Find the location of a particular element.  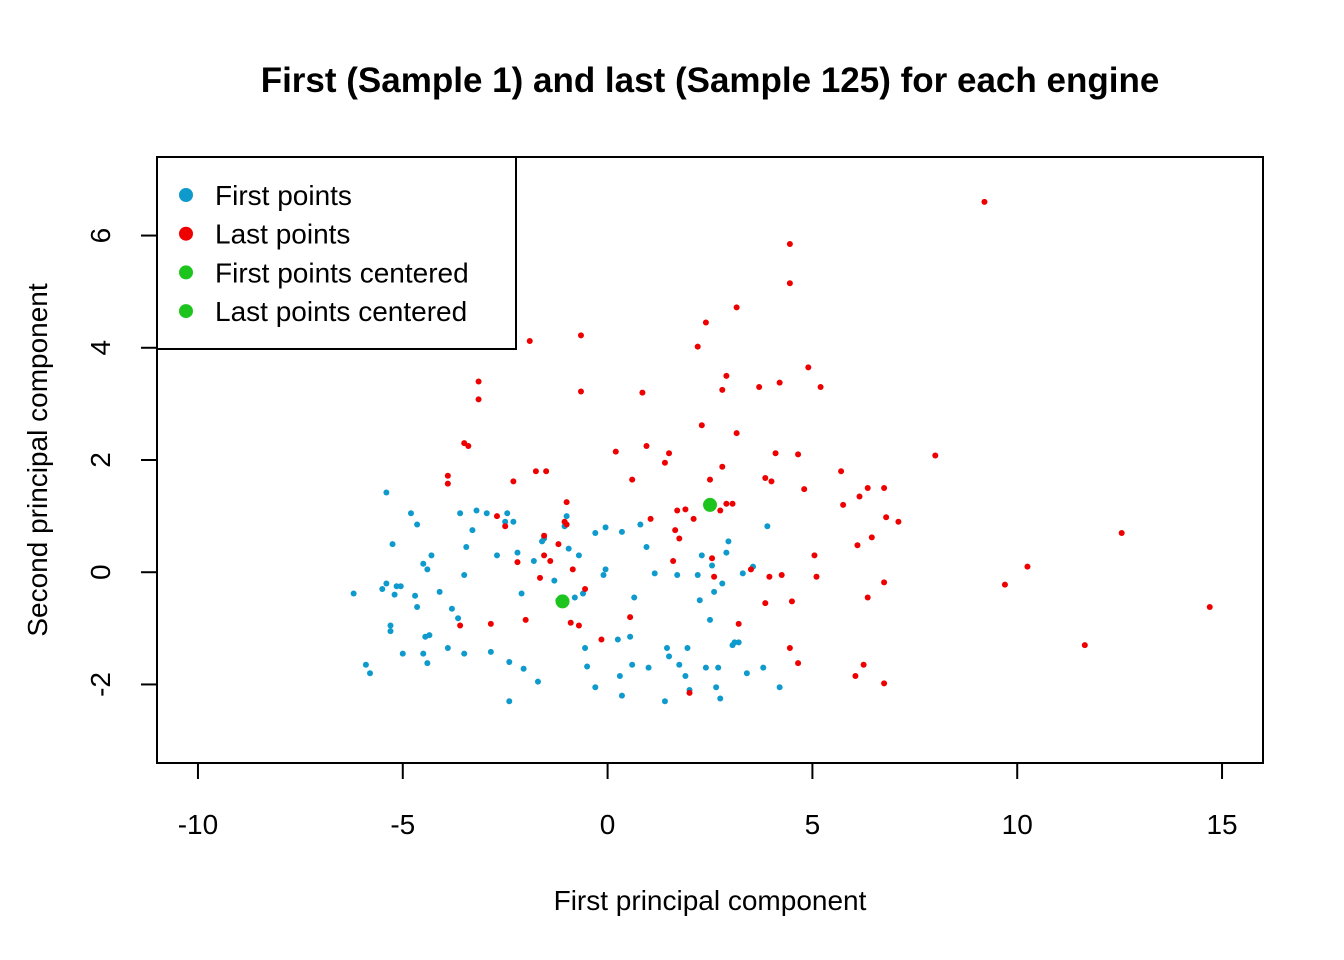

y-tick-label: 6 is located at coordinates (100, 236).